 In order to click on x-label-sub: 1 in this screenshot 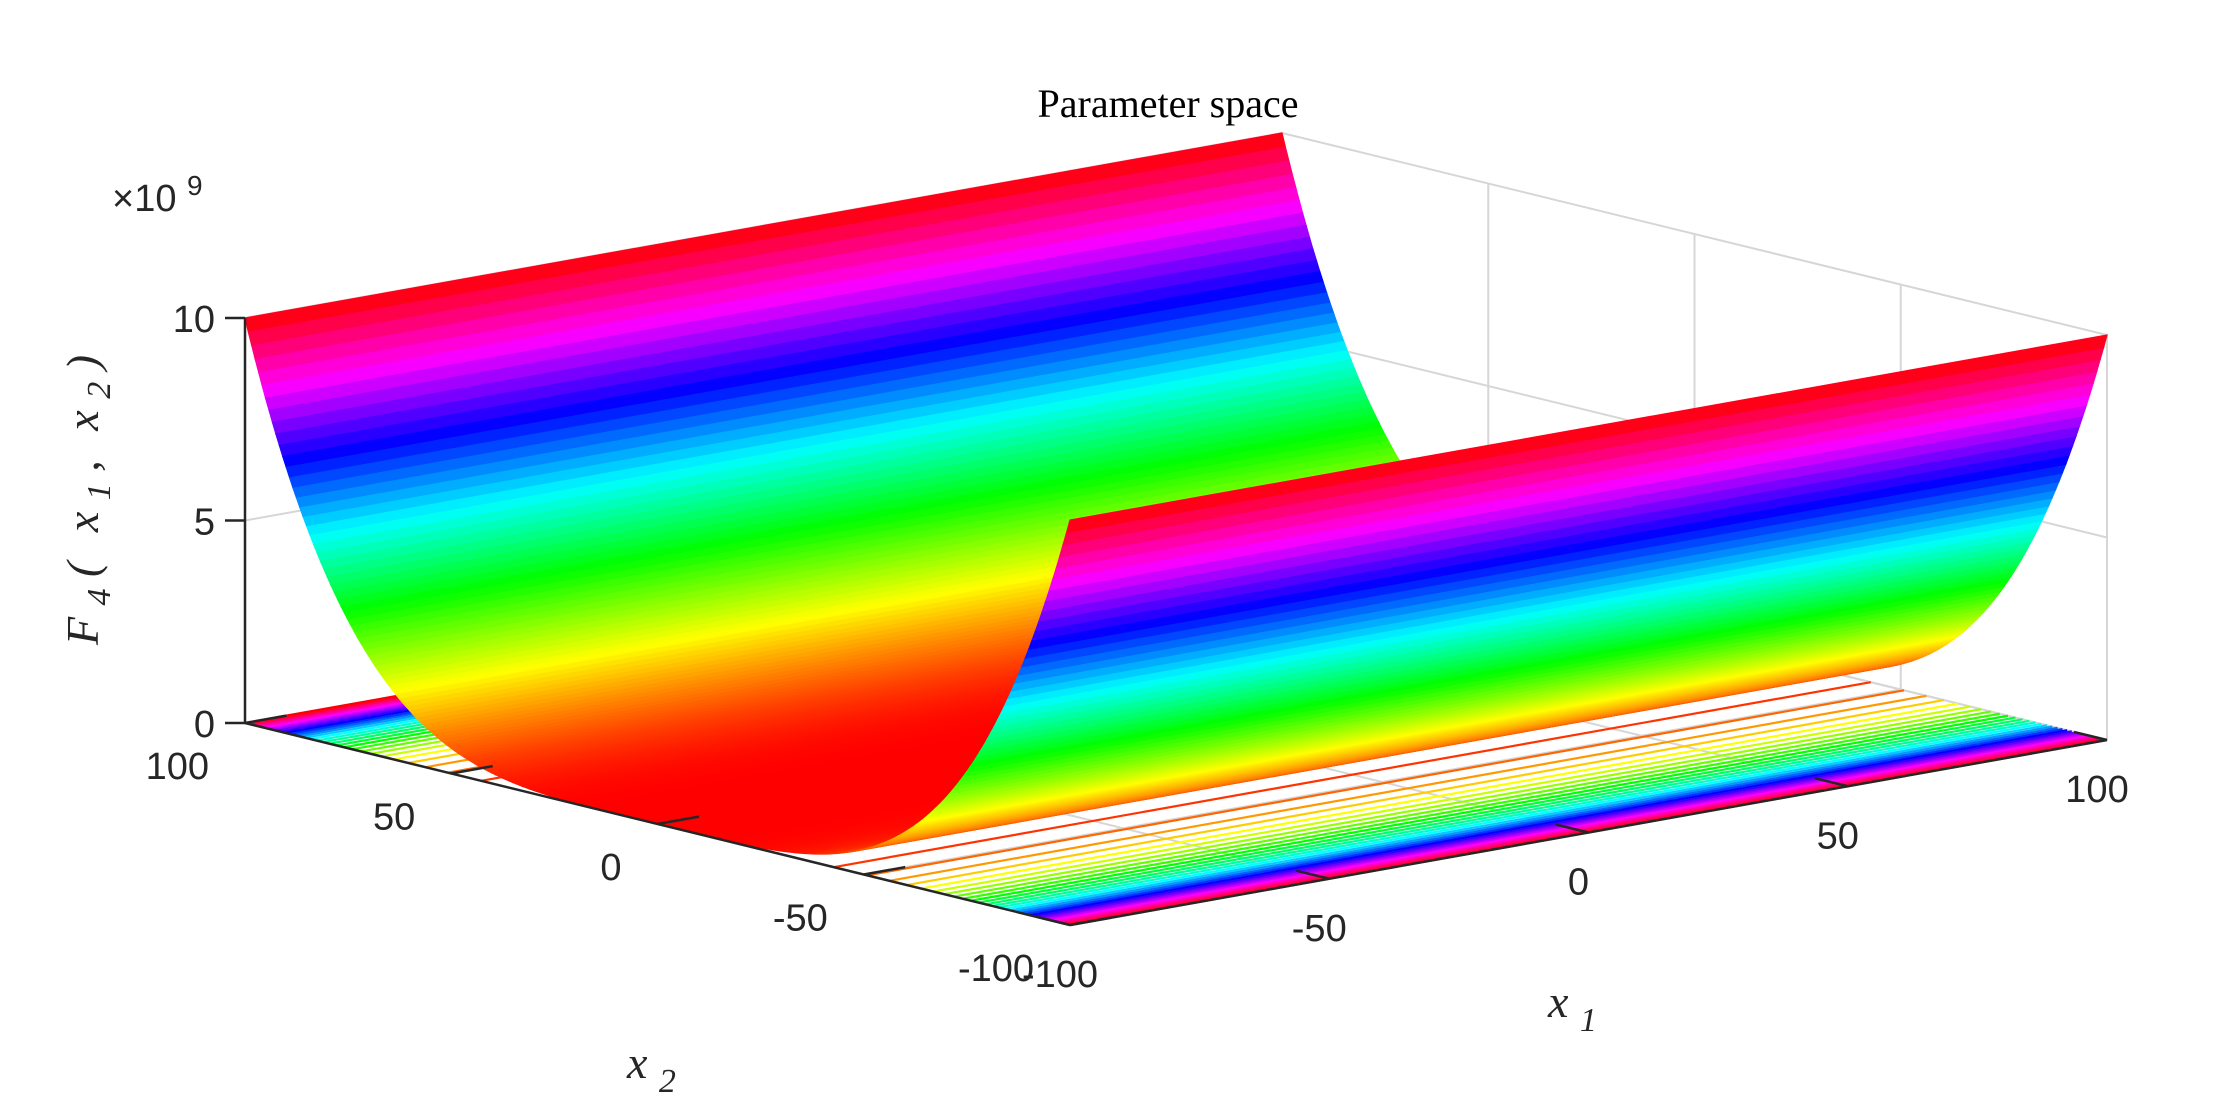, I will do `click(1588, 1020)`.